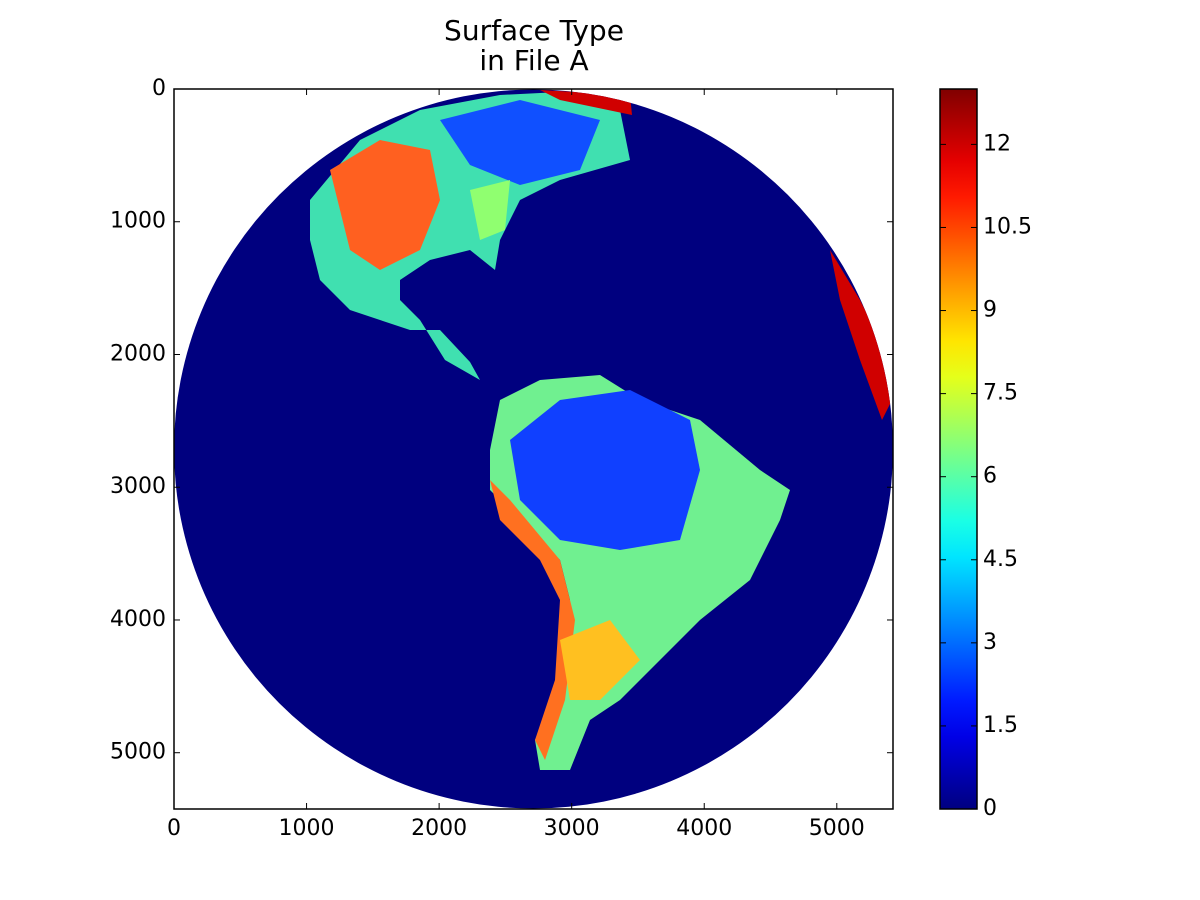  What do you see at coordinates (837, 828) in the screenshot?
I see `x-tick-label: 5000` at bounding box center [837, 828].